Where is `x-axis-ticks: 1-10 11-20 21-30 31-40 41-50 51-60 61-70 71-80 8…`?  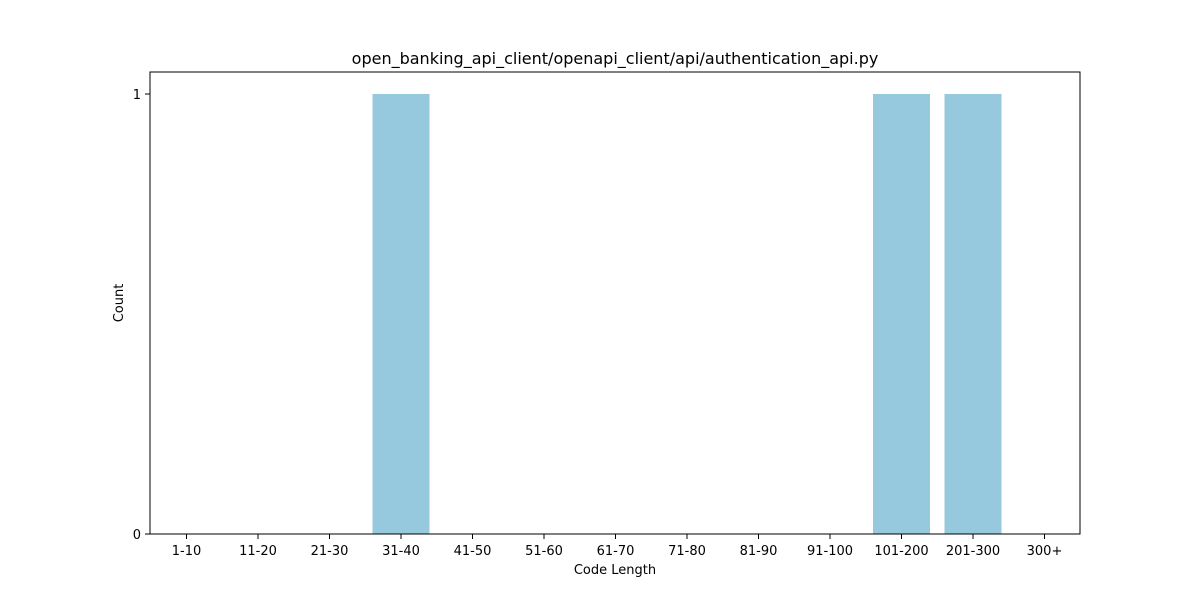
x-axis-ticks: 1-10 11-20 21-30 31-40 41-50 51-60 61-70 71-80 8… is located at coordinates (617, 546).